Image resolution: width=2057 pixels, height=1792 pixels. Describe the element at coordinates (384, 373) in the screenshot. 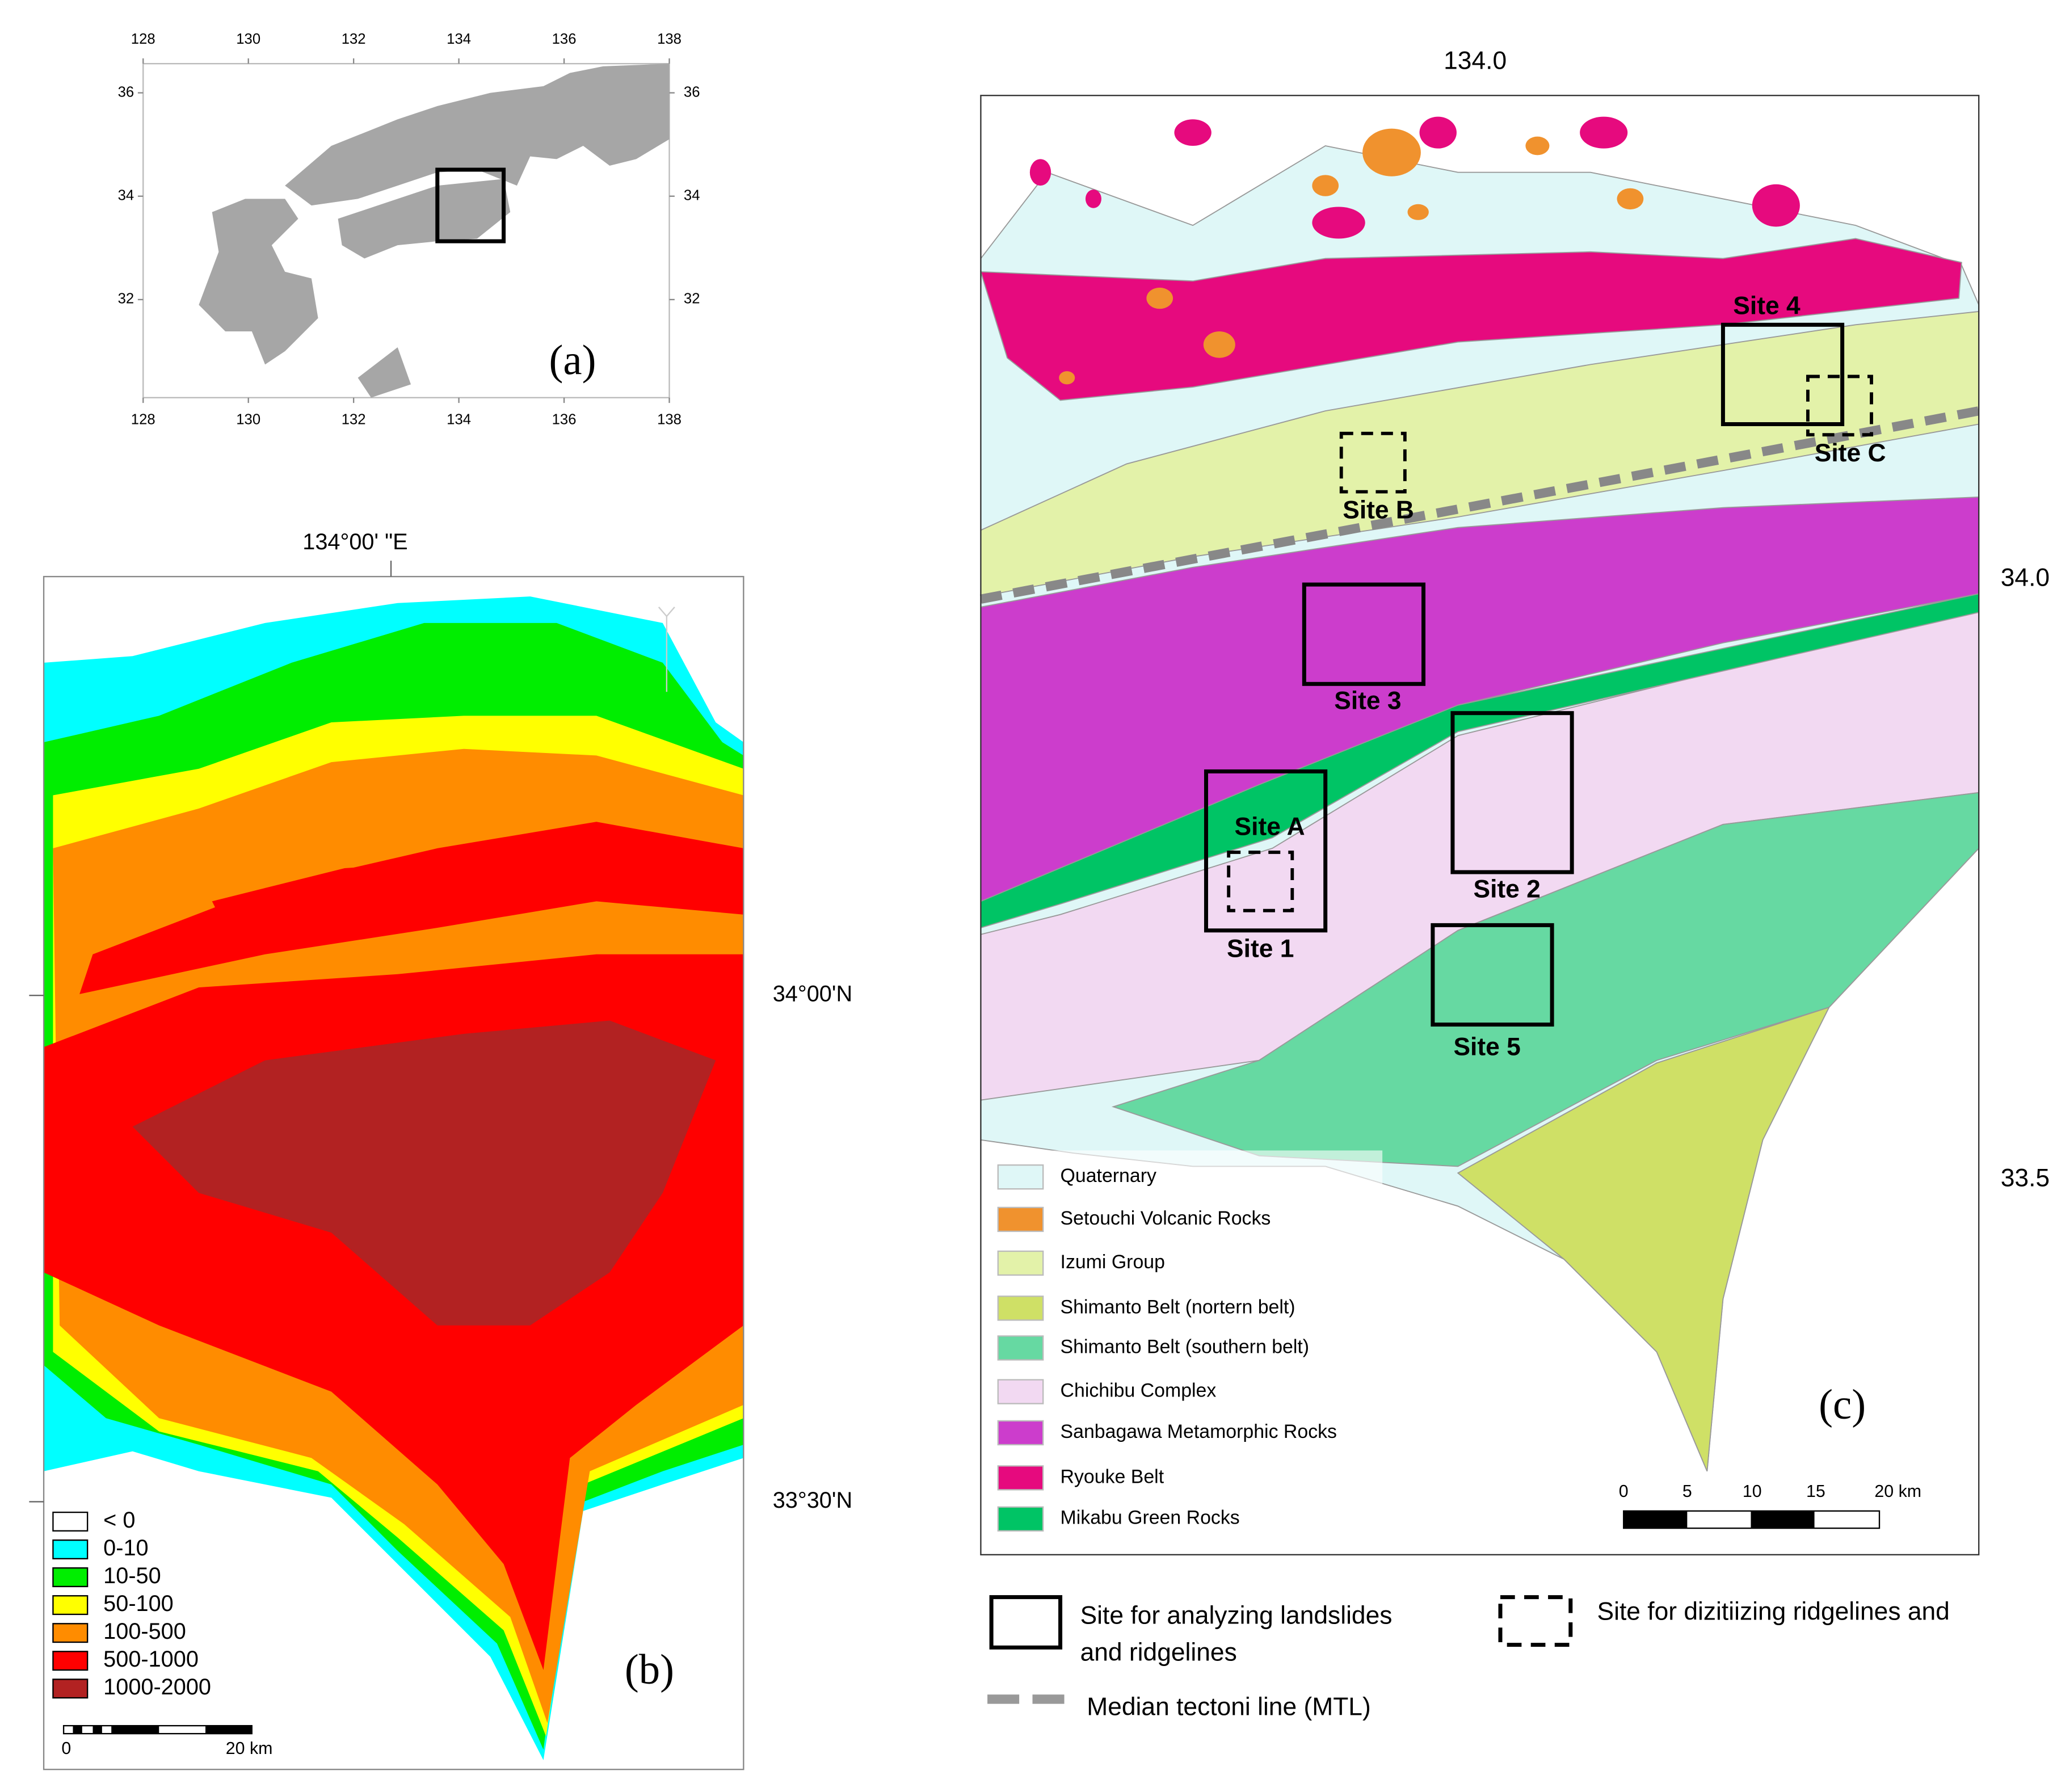

I see `island` at that location.